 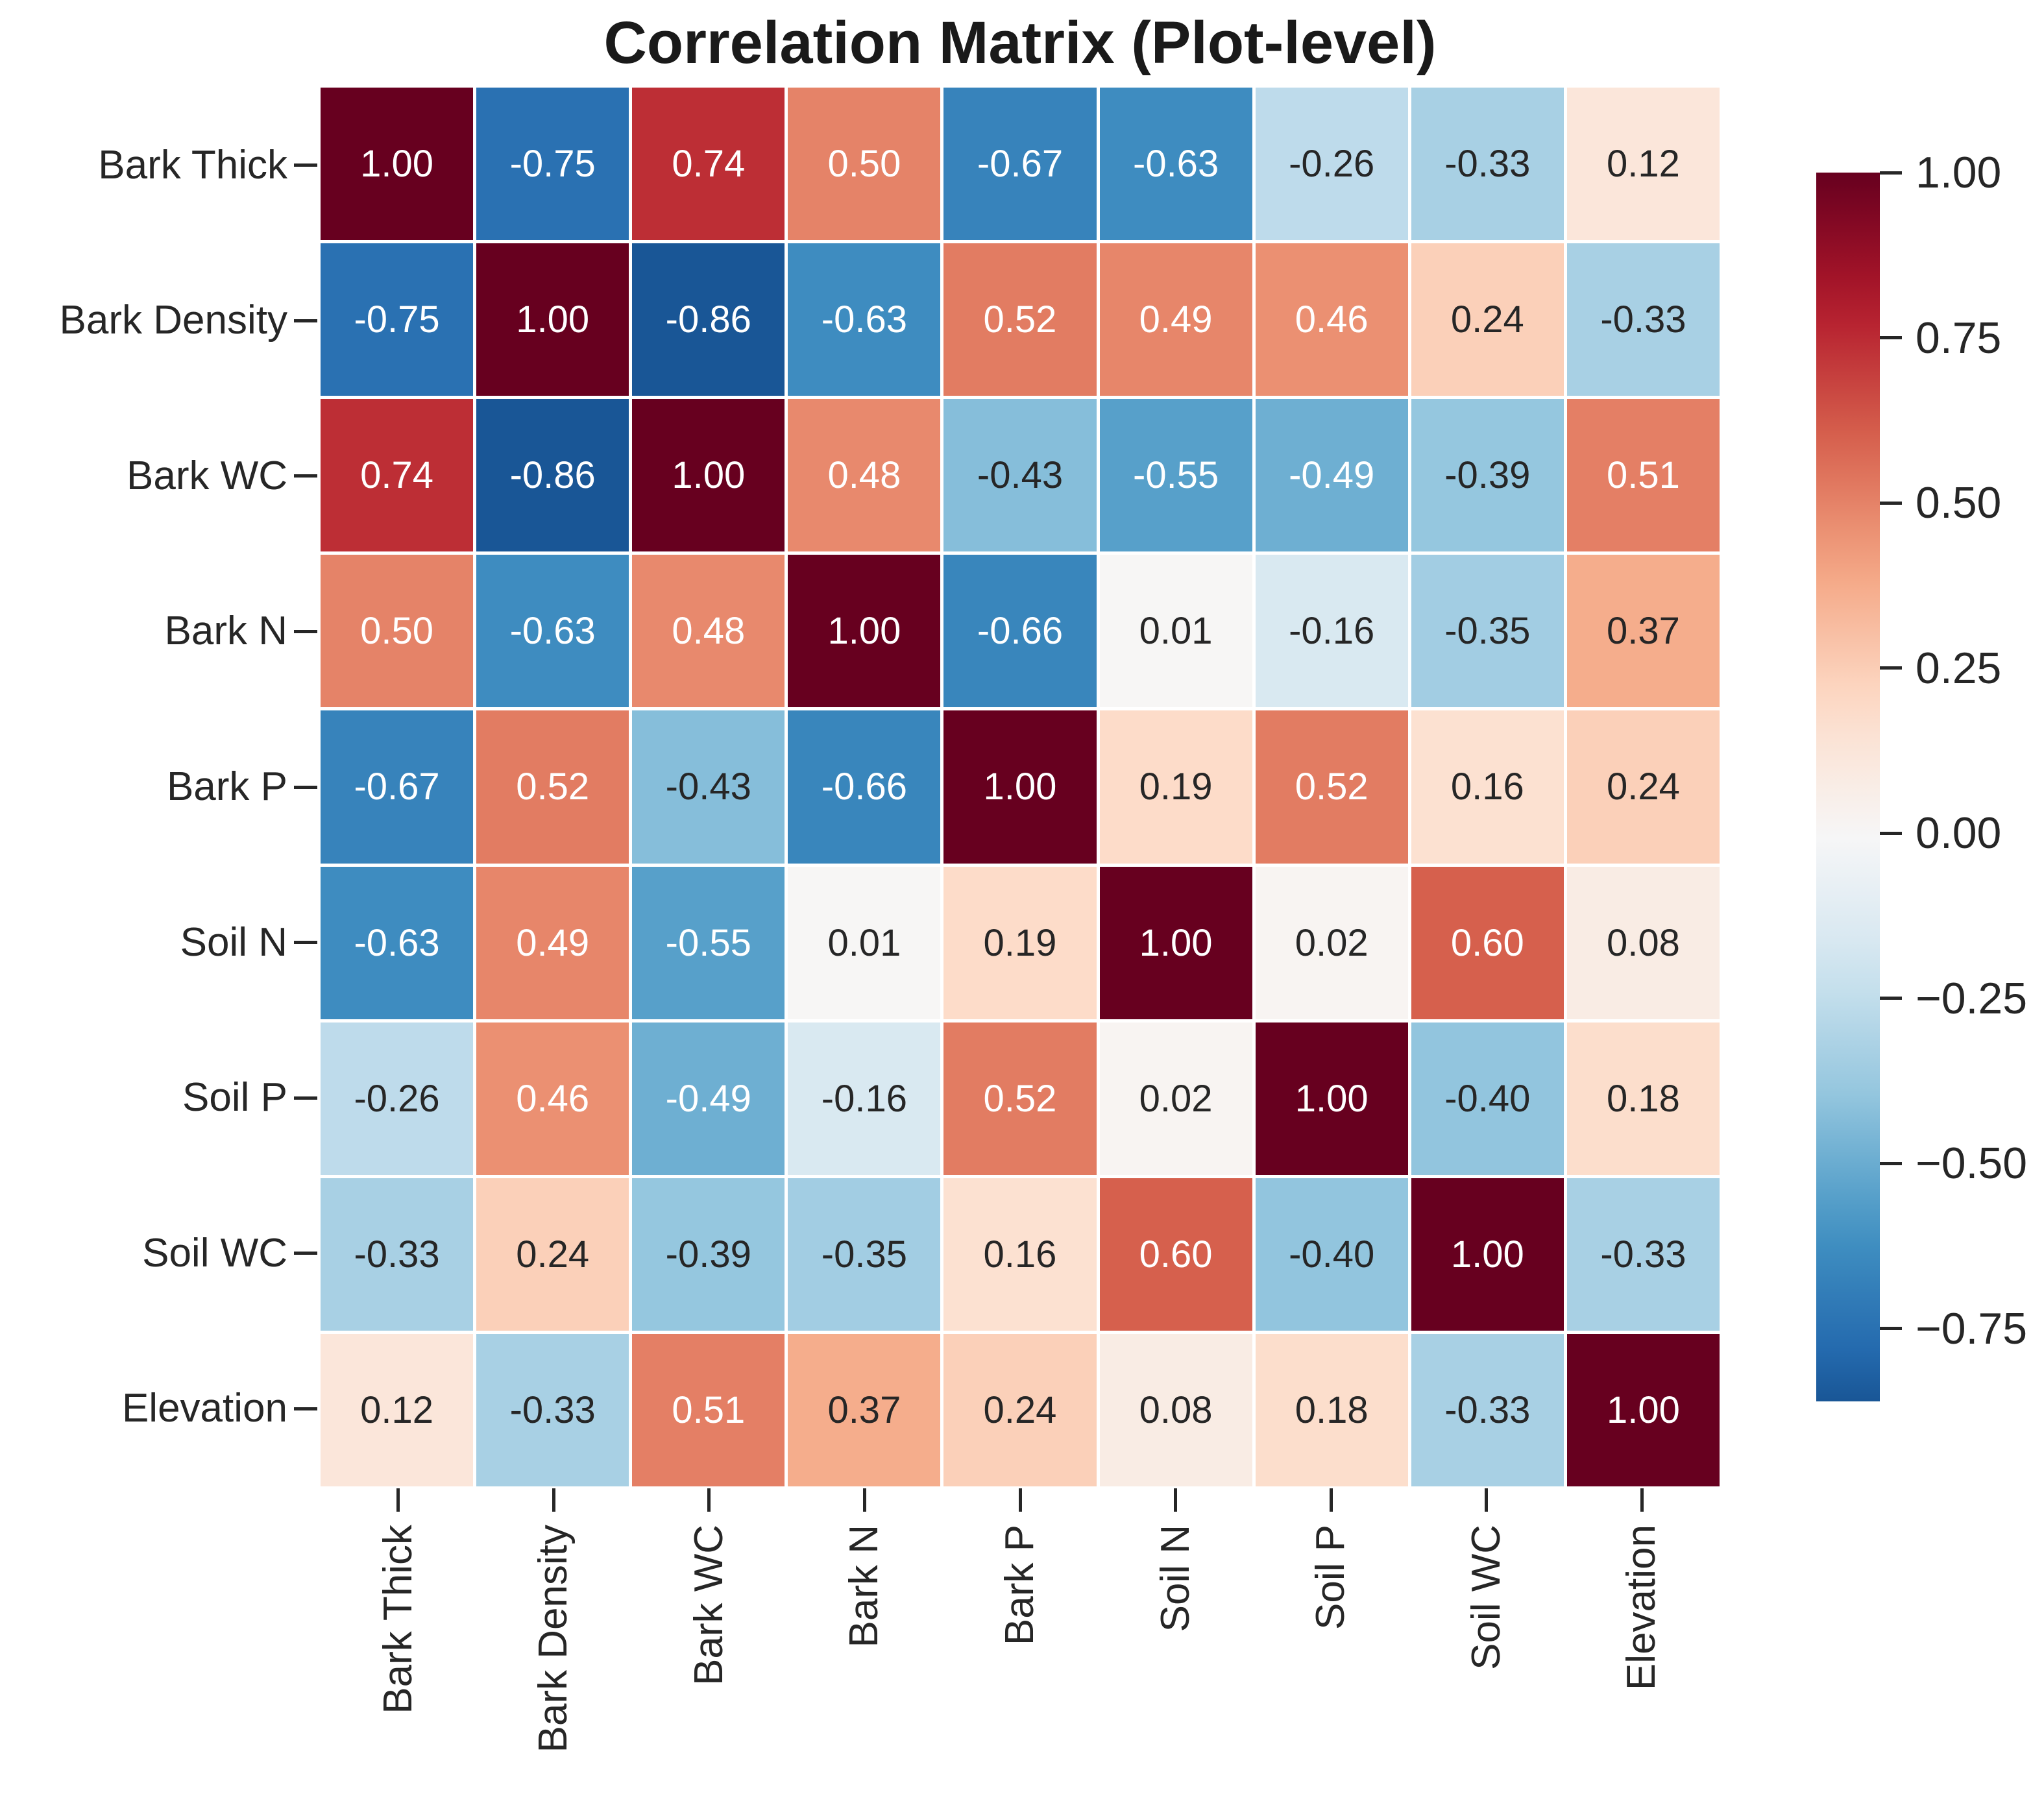 I want to click on y-tick-label: Soil N, so click(x=233, y=942).